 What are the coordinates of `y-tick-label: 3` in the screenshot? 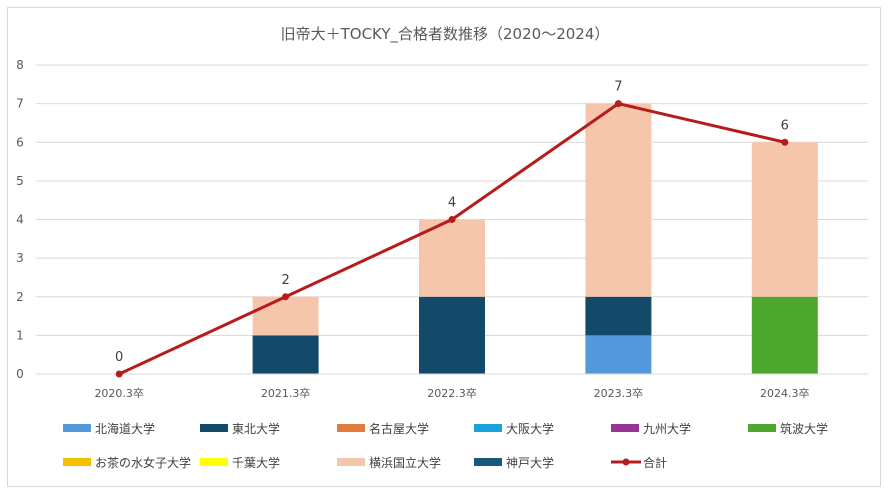 It's located at (20, 258).